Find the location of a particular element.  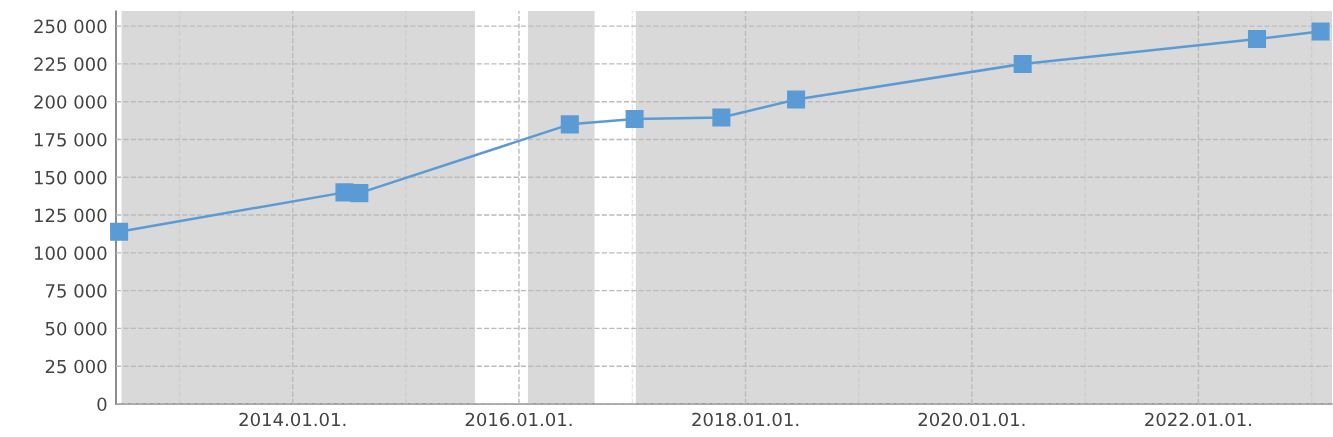

x-tick-label: 2014.01.01. is located at coordinates (292, 419).